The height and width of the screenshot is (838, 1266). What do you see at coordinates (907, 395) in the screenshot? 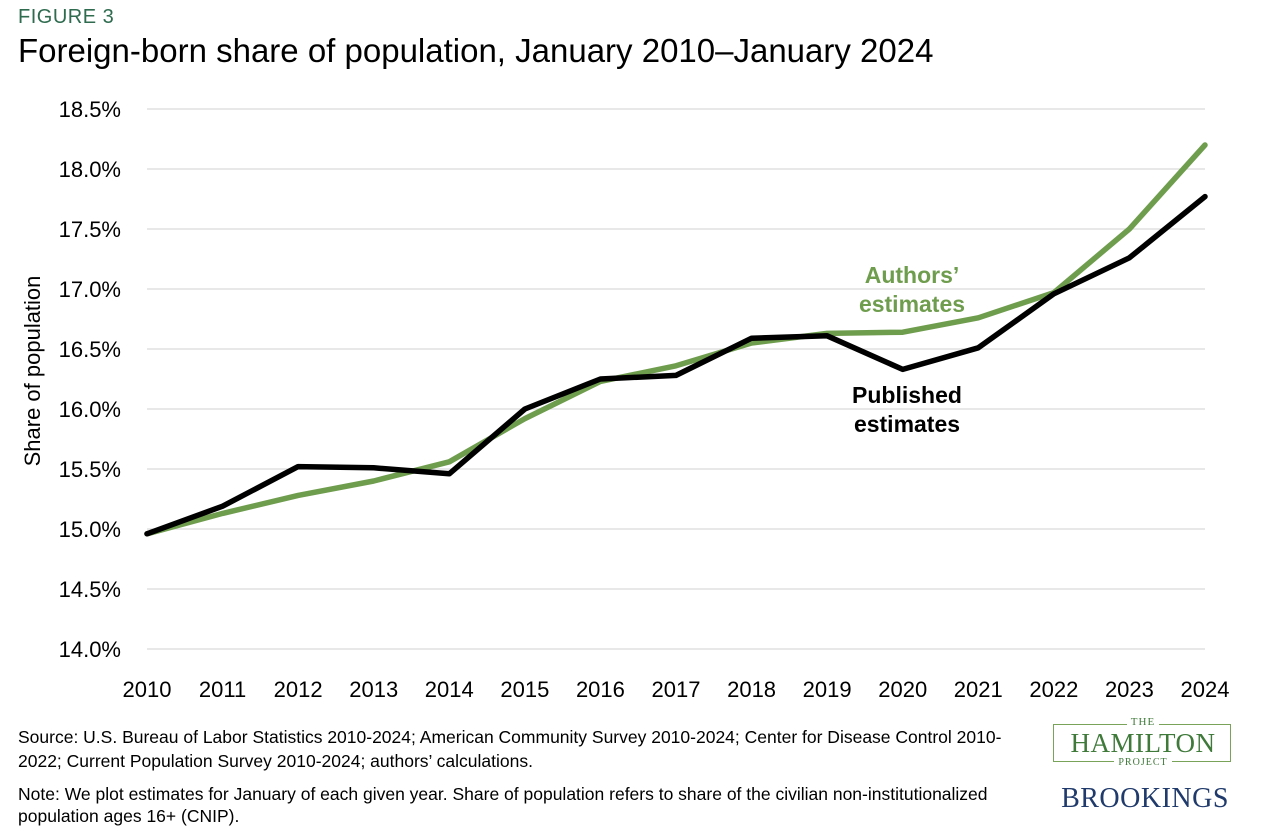
I see `series-label-published: Published` at bounding box center [907, 395].